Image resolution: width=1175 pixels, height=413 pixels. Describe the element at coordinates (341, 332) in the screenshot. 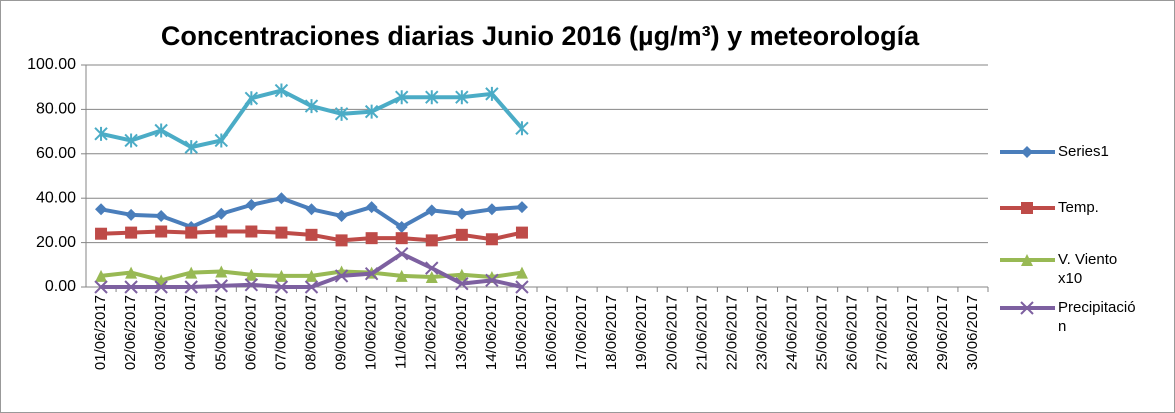

I see `x-tick-label: 09/06/2017` at that location.